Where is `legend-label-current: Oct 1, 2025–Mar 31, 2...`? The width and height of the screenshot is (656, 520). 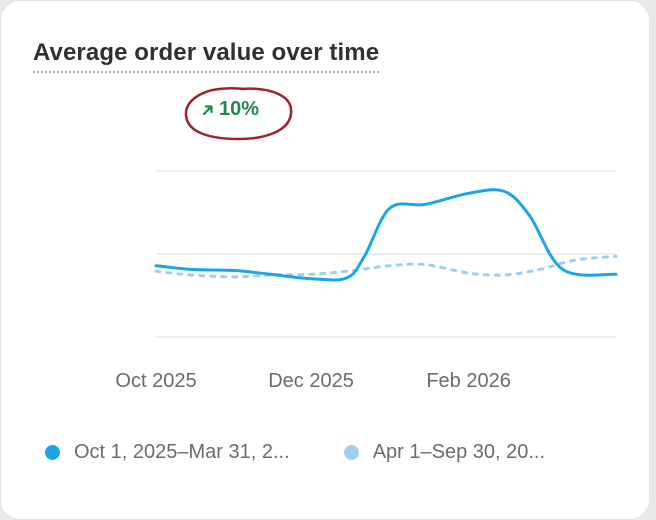 legend-label-current: Oct 1, 2025–Mar 31, 2... is located at coordinates (182, 452).